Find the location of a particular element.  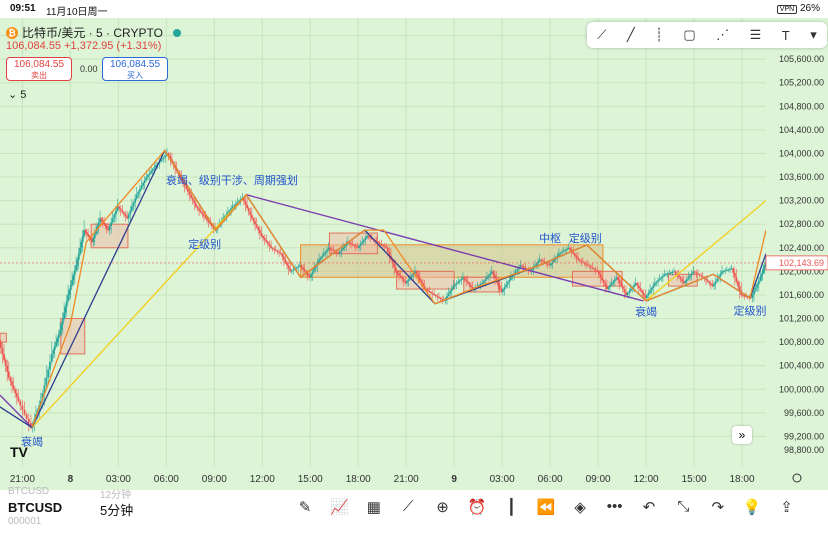

layers-icon: ◈ is located at coordinates (580, 507).